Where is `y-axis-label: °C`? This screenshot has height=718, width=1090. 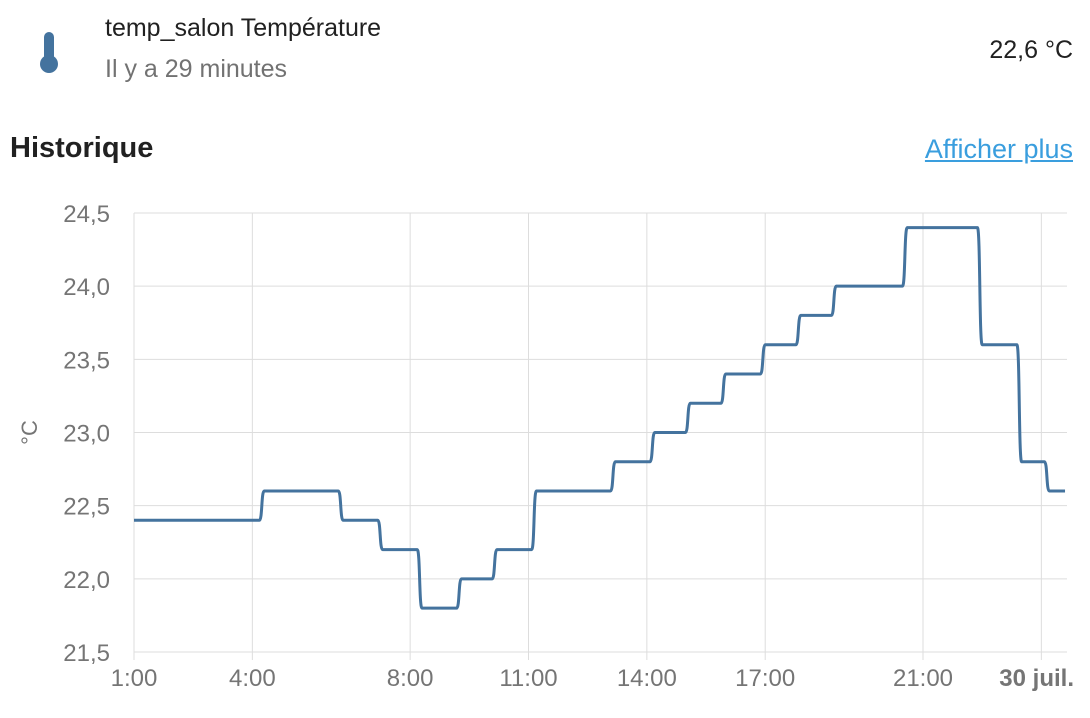 y-axis-label: °C is located at coordinates (29, 432).